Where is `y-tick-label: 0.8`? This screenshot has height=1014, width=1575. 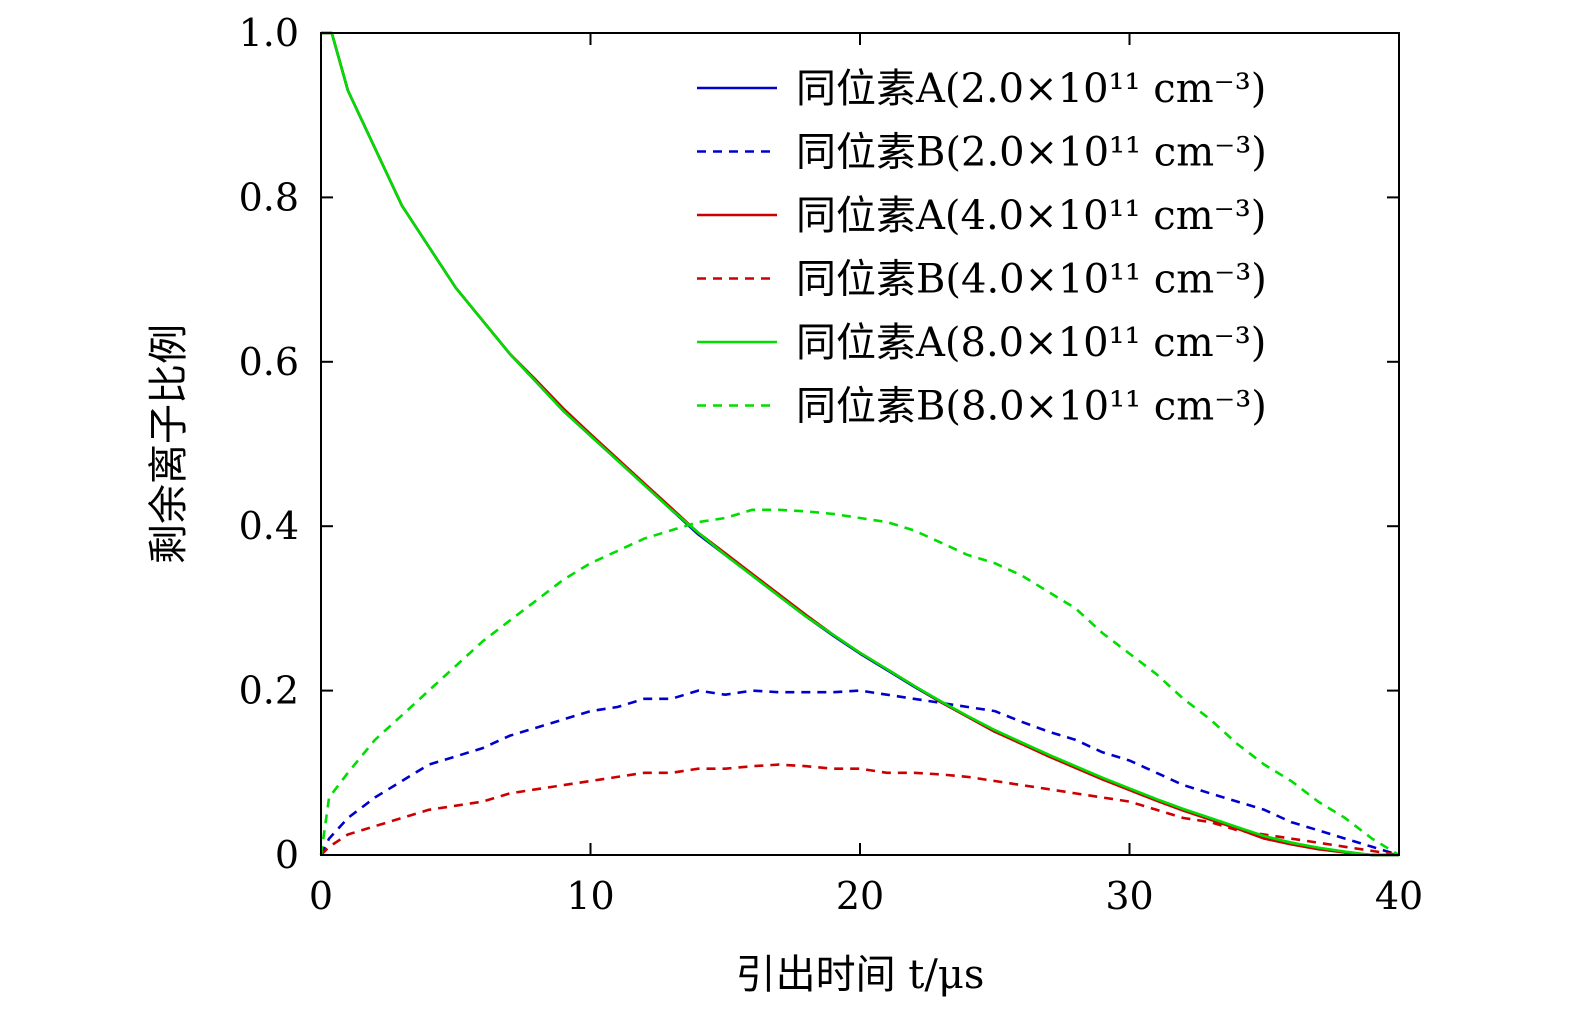
y-tick-label: 0.8 is located at coordinates (269, 197).